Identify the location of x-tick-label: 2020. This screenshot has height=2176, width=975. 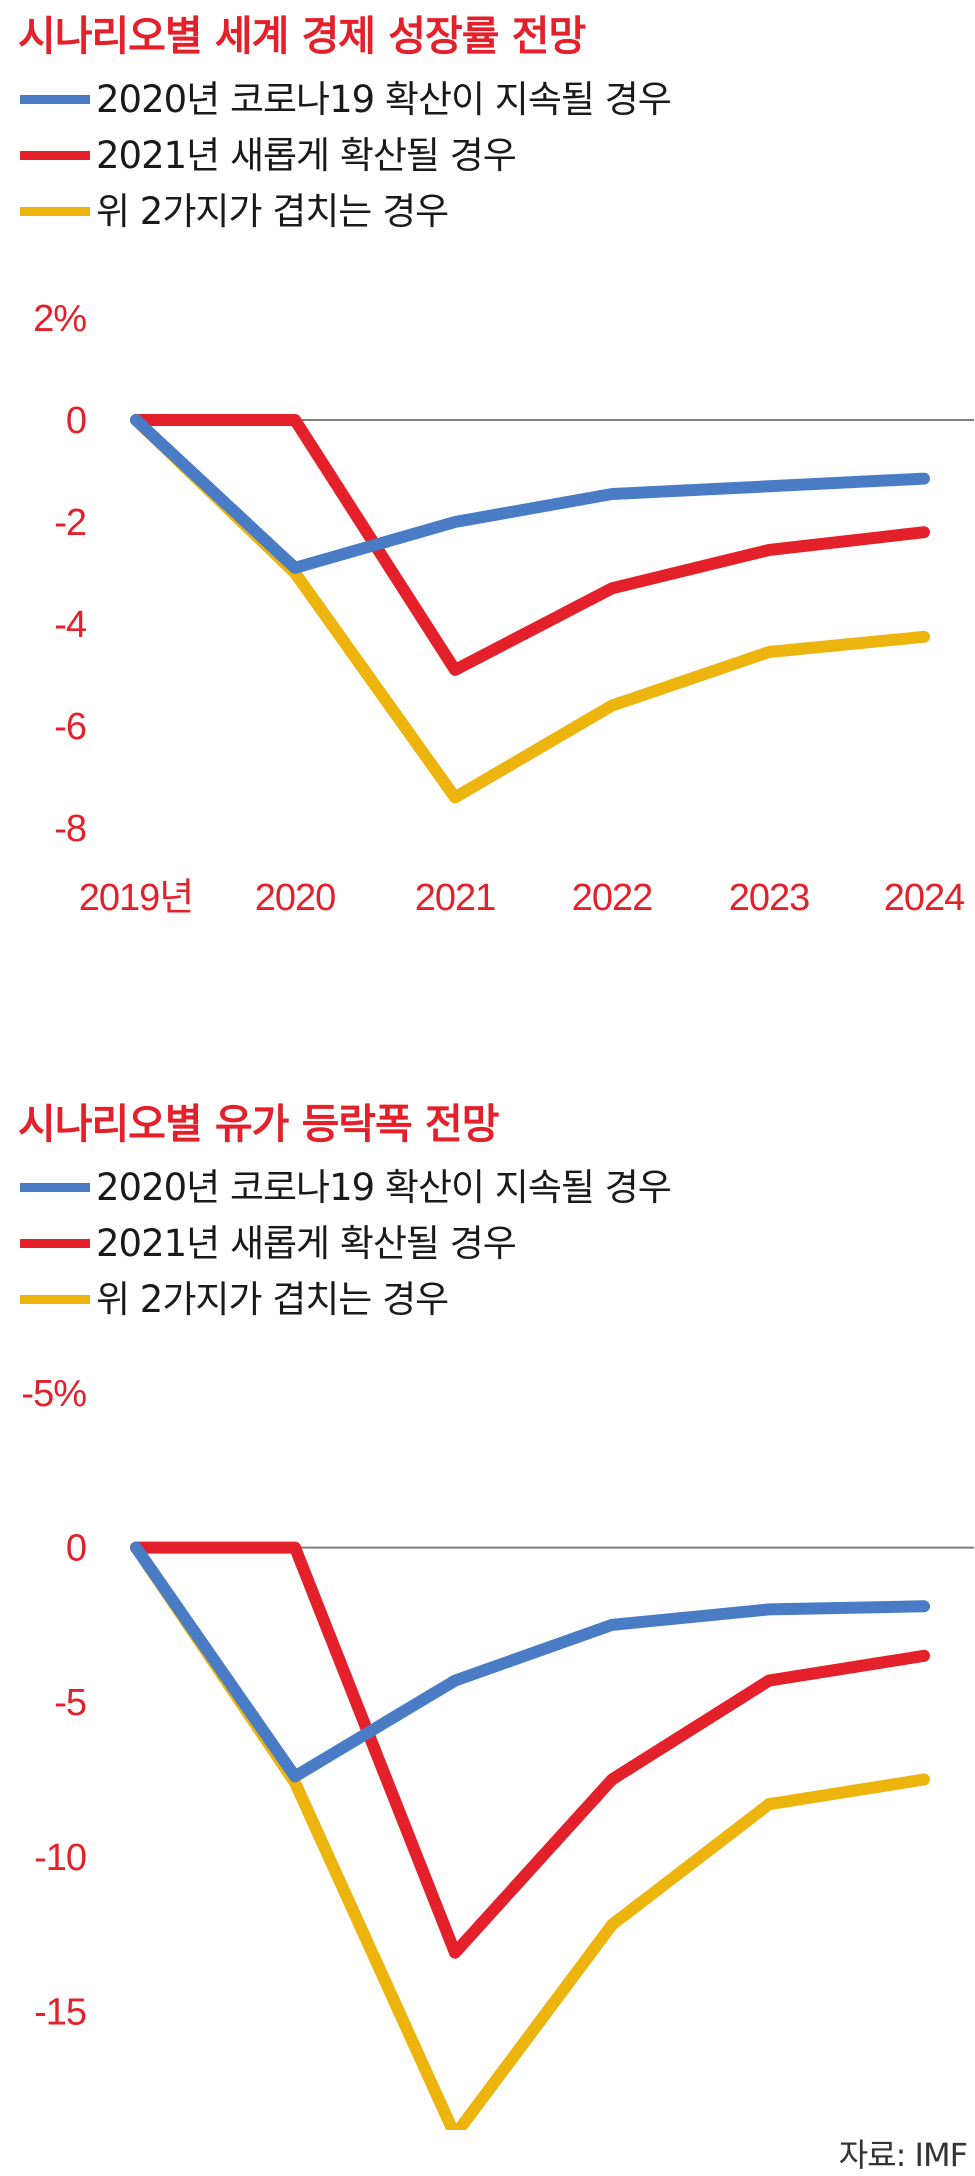
(295, 898).